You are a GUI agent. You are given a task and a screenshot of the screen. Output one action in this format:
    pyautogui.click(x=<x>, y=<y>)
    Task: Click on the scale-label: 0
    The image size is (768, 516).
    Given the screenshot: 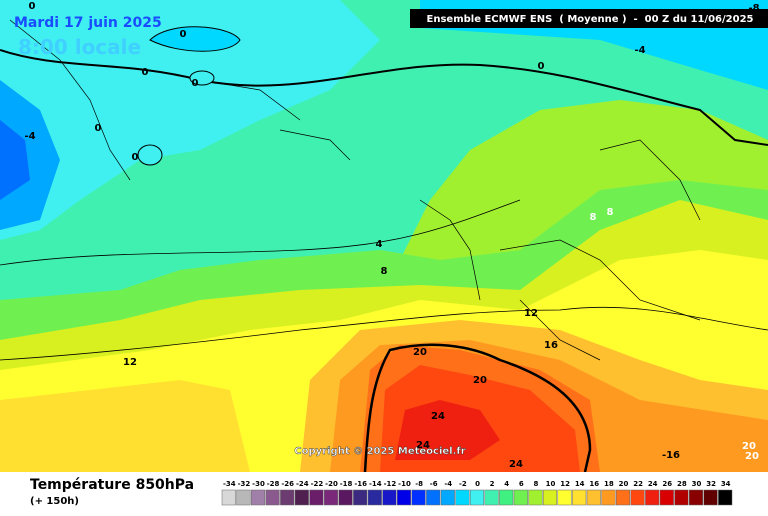 What is the action you would take?
    pyautogui.click(x=477, y=484)
    